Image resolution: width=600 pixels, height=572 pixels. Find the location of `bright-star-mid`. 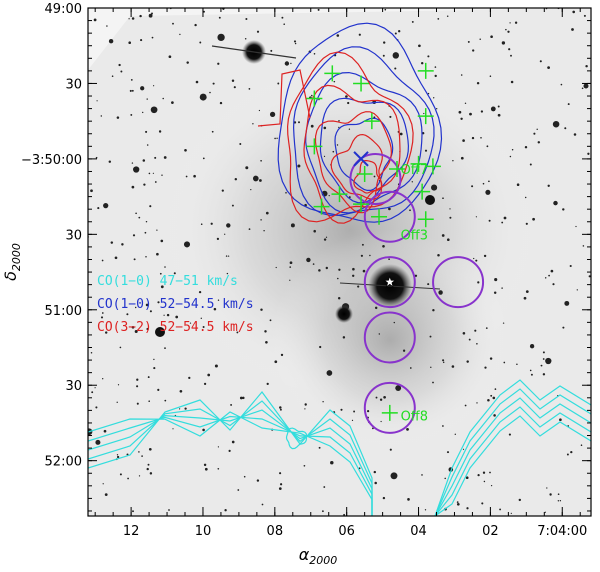

bright-star-mid is located at coordinates (344, 314).